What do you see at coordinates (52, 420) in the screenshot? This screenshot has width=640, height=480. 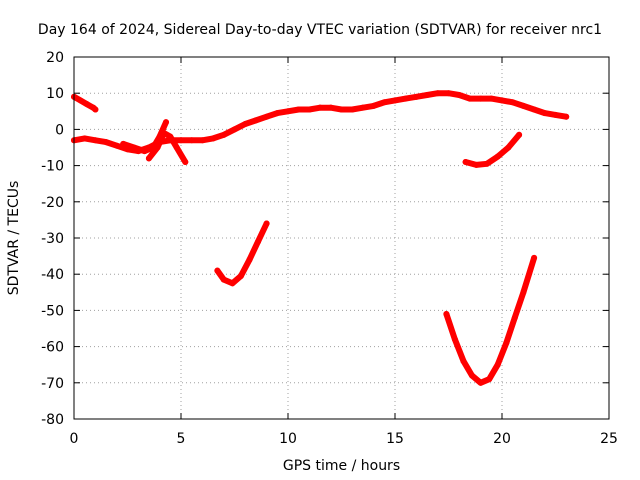 I see `y-tick-label: -80` at bounding box center [52, 420].